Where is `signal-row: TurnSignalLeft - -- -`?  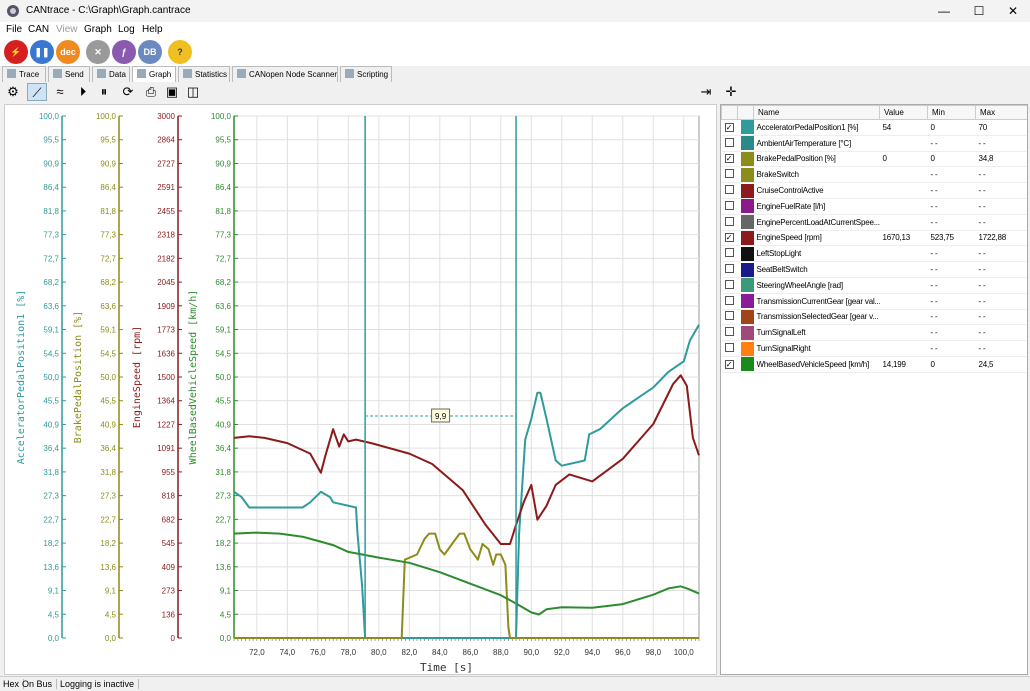 signal-row: TurnSignalLeft - -- - is located at coordinates (874, 333).